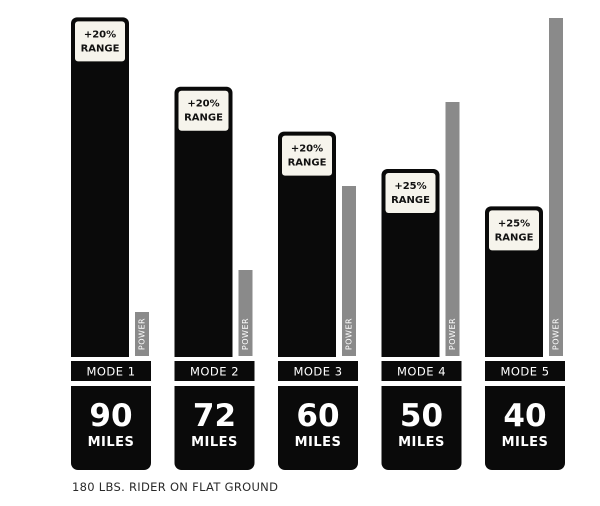 The height and width of the screenshot is (506, 600). Describe the element at coordinates (421, 416) in the screenshot. I see `miles-value-label: 50` at that location.